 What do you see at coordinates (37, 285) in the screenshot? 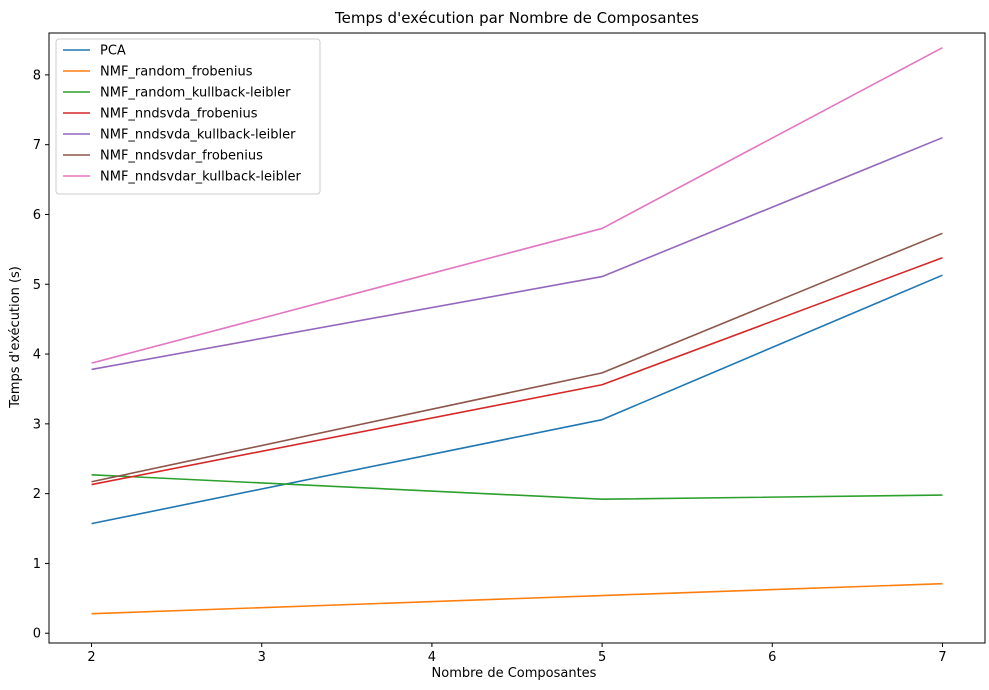
I see `y-tick-label: 5` at bounding box center [37, 285].